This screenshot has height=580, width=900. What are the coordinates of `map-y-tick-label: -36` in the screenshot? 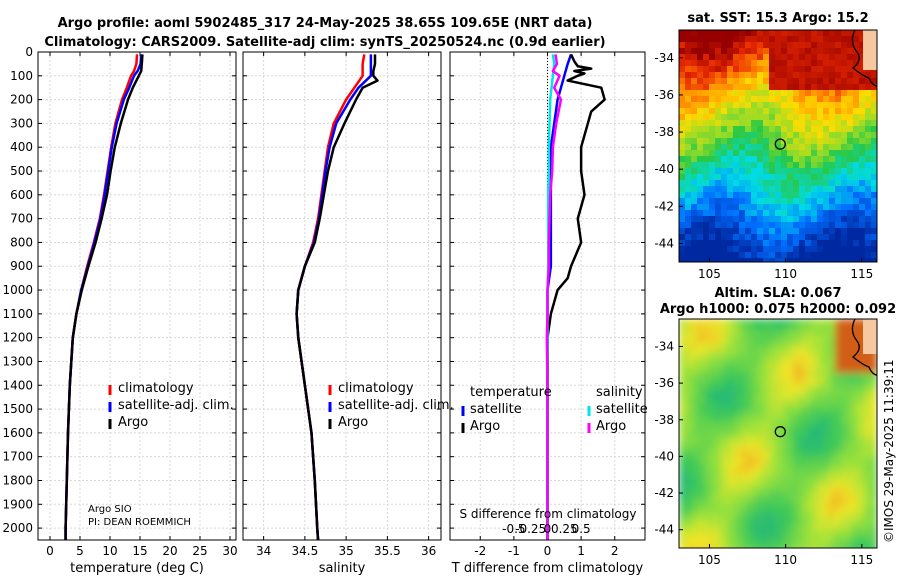 It's located at (664, 383).